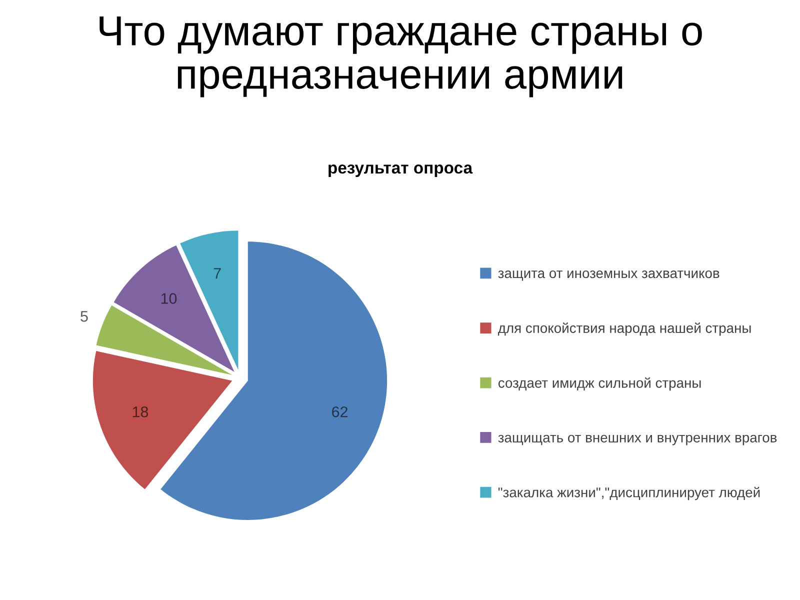  What do you see at coordinates (169, 298) in the screenshot?
I see `data-label: 10` at bounding box center [169, 298].